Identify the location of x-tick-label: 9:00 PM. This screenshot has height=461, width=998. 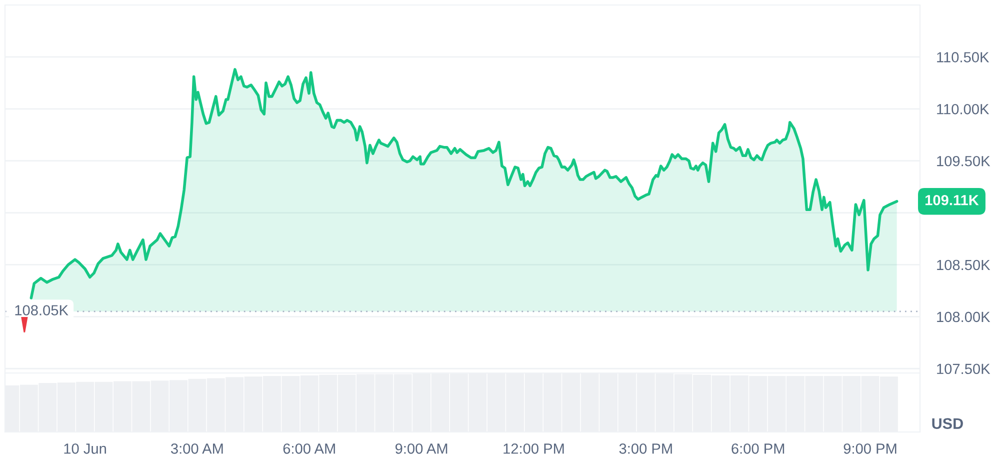
(870, 448).